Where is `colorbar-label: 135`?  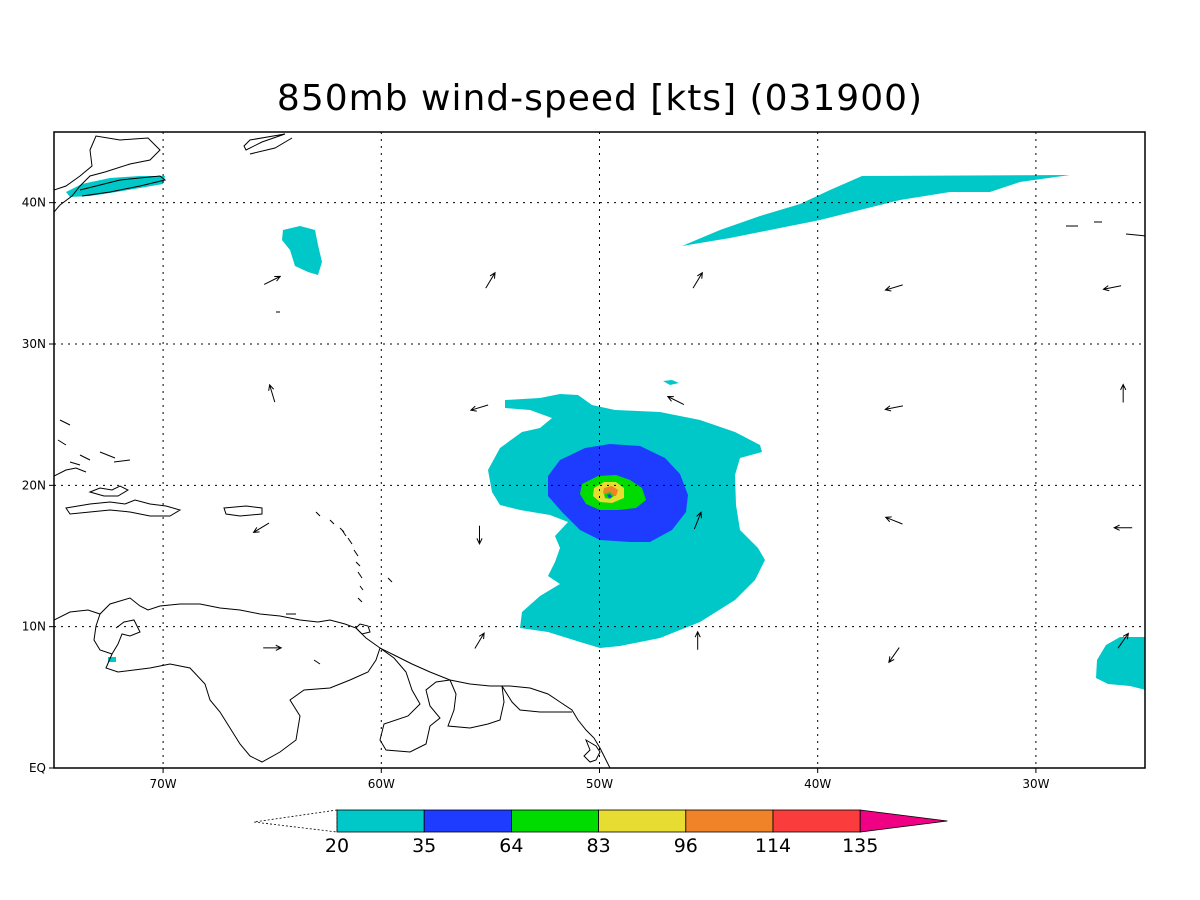
colorbar-label: 135 is located at coordinates (860, 846).